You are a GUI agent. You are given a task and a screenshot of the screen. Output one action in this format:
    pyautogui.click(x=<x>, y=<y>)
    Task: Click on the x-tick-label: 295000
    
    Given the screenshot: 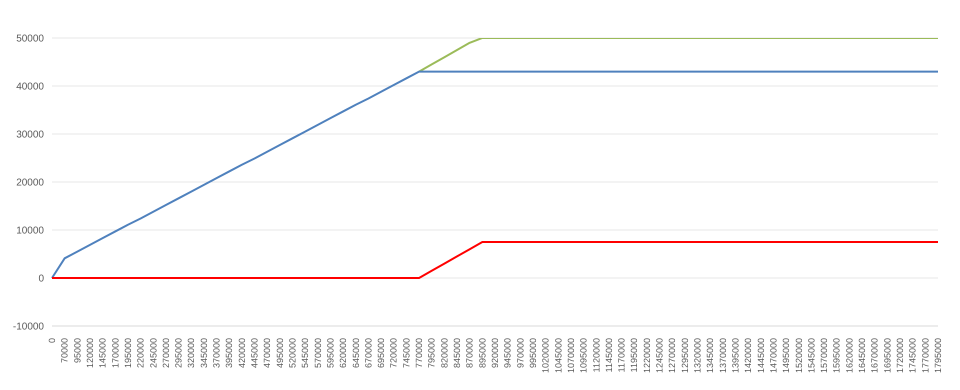 What is the action you would take?
    pyautogui.click(x=179, y=353)
    